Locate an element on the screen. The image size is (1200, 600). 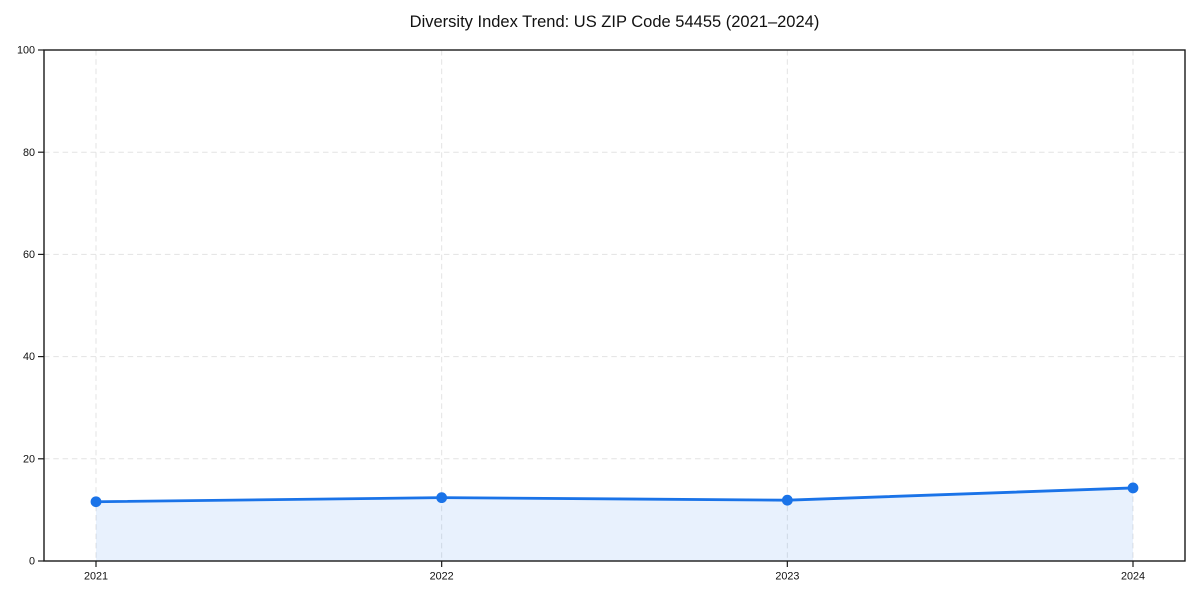
trend-line is located at coordinates (614, 495).